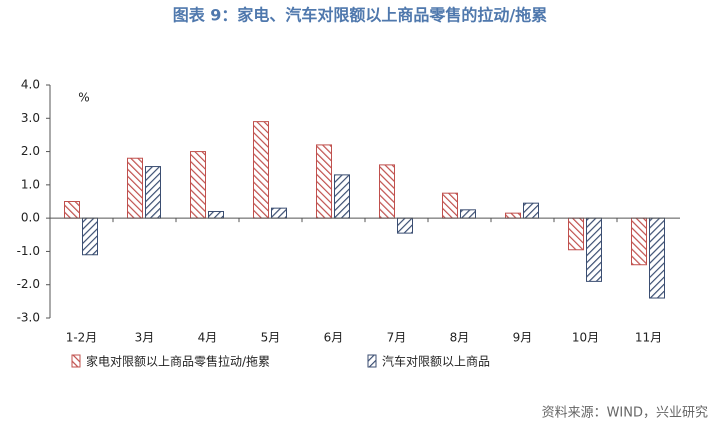 This screenshot has height=426, width=720. What do you see at coordinates (436, 361) in the screenshot?
I see `legend-label: 汽车对限额以上商品` at bounding box center [436, 361].